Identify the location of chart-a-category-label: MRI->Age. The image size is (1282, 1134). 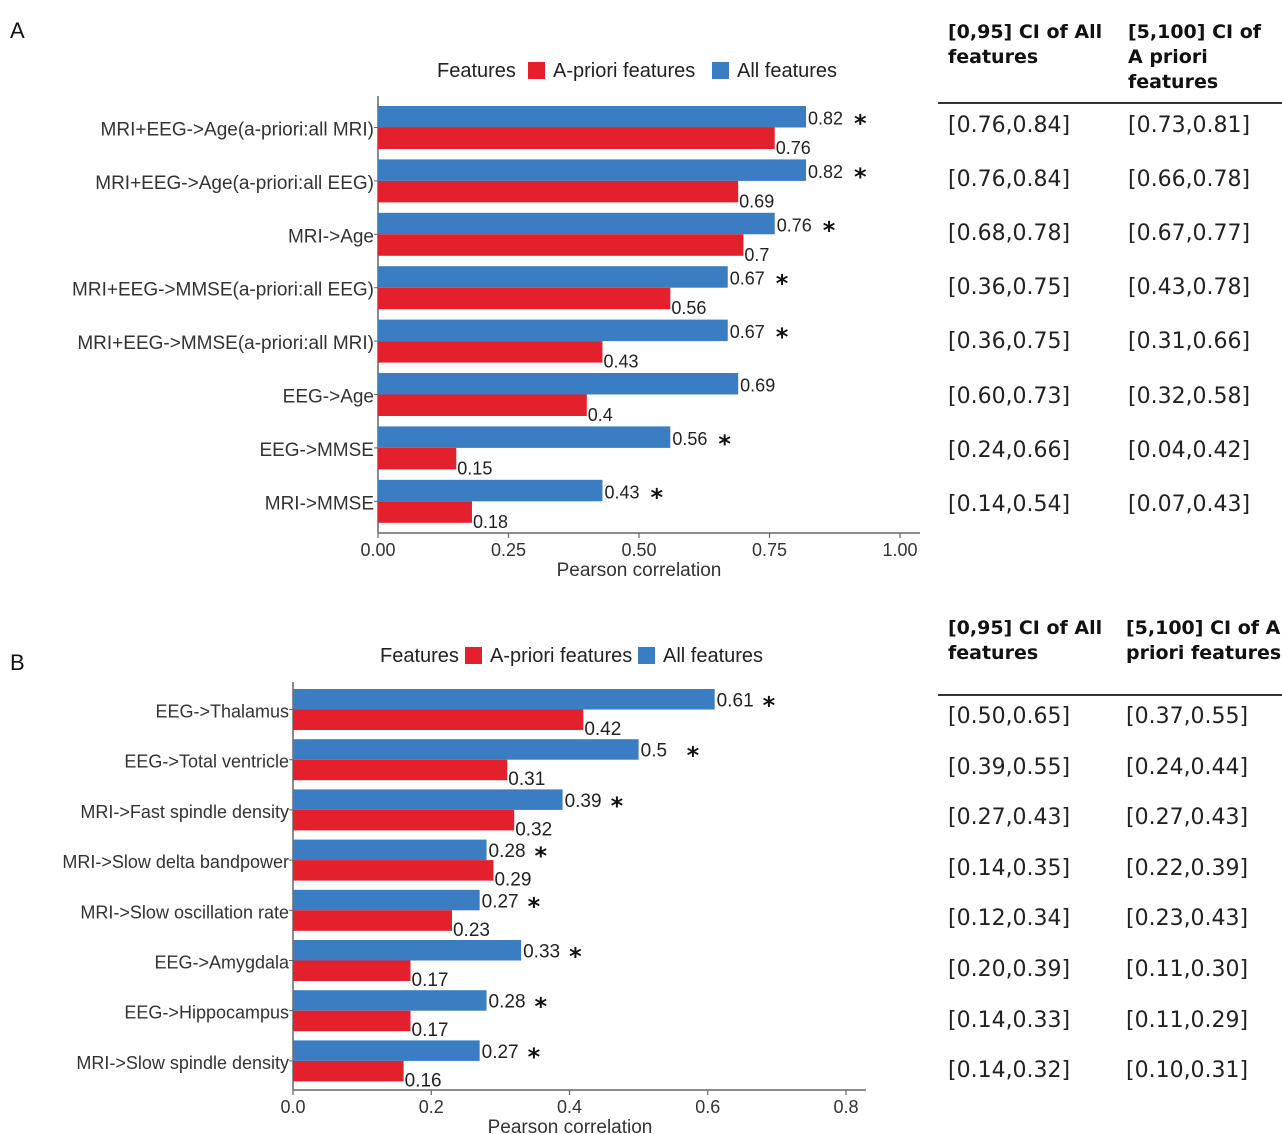
(331, 236).